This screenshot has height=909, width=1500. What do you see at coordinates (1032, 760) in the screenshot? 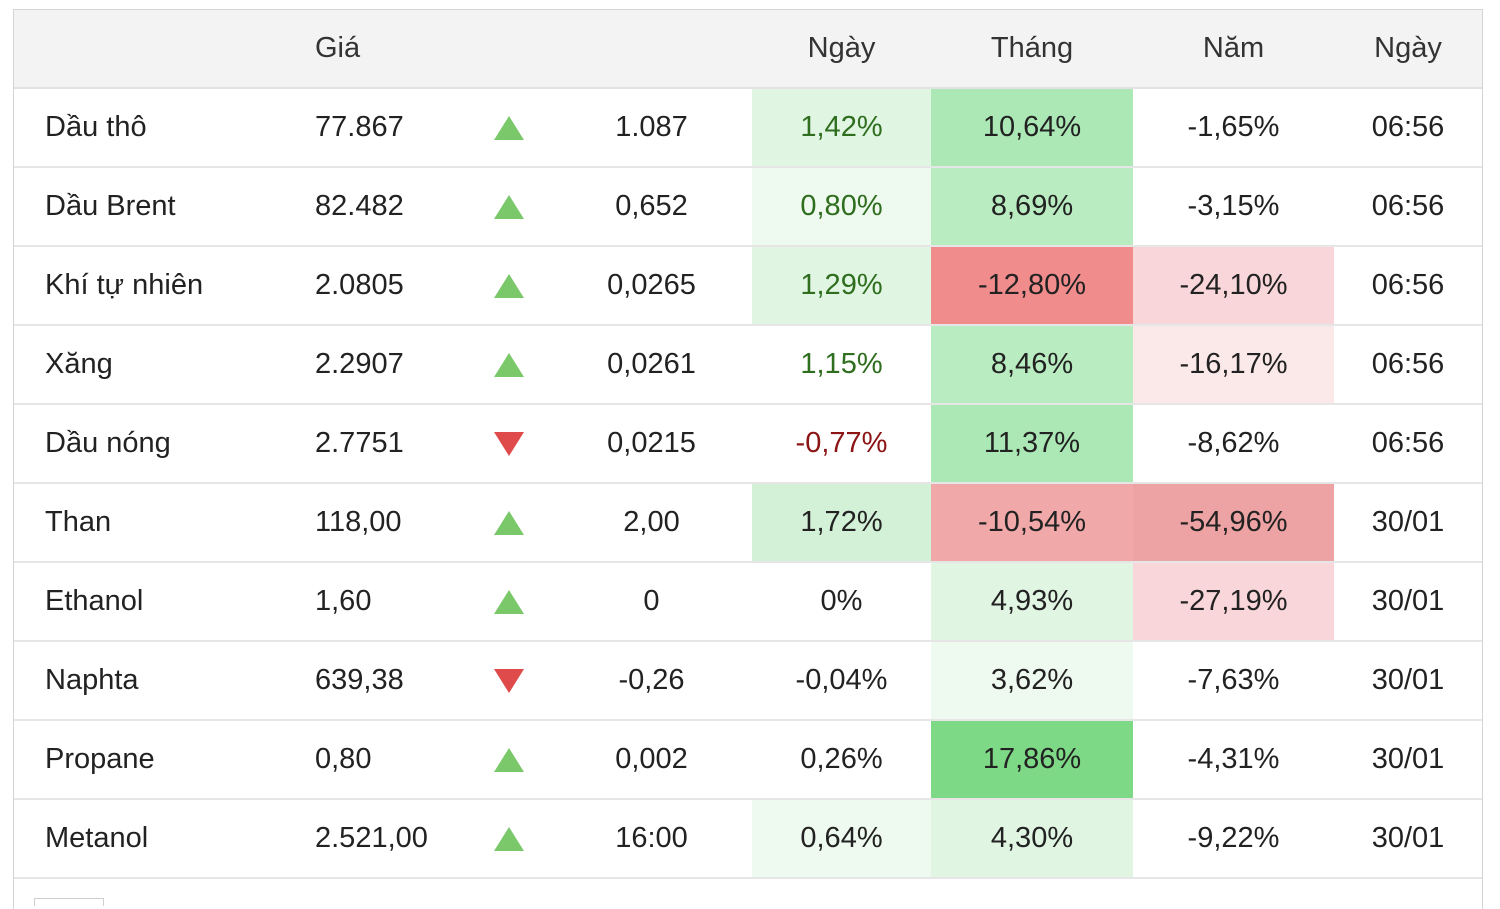
I see `month-percent: 17,86%` at bounding box center [1032, 760].